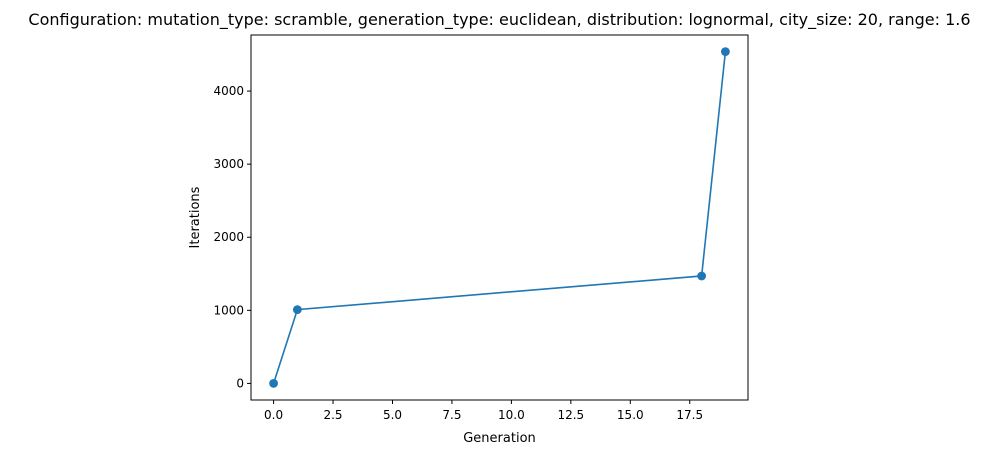 This screenshot has height=455, width=999. I want to click on x-tick-label: 12.5, so click(570, 415).